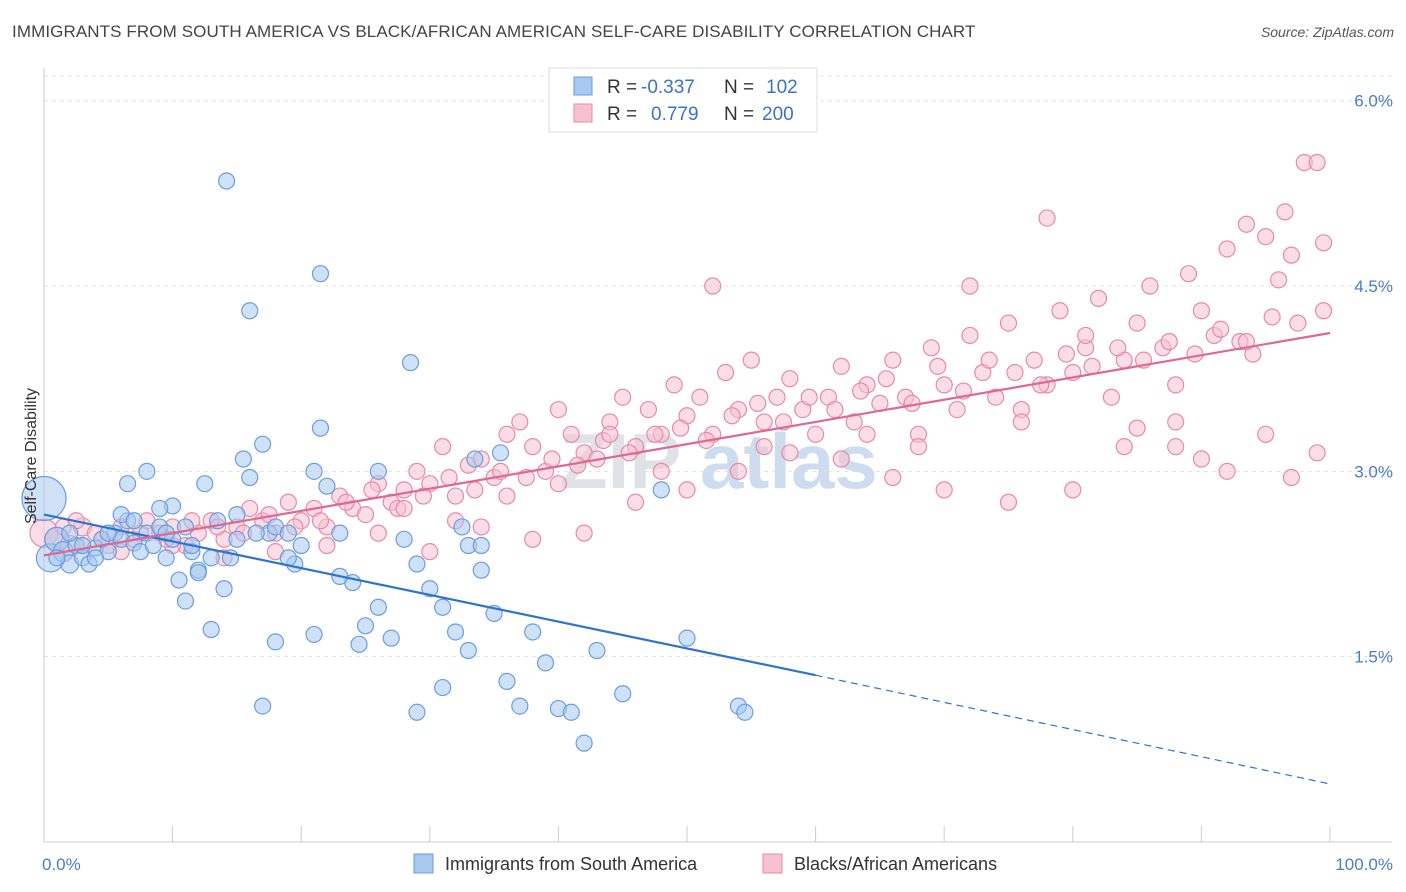 The height and width of the screenshot is (892, 1406). What do you see at coordinates (622, 114) in the screenshot?
I see `legend-r-label-1: R =` at bounding box center [622, 114].